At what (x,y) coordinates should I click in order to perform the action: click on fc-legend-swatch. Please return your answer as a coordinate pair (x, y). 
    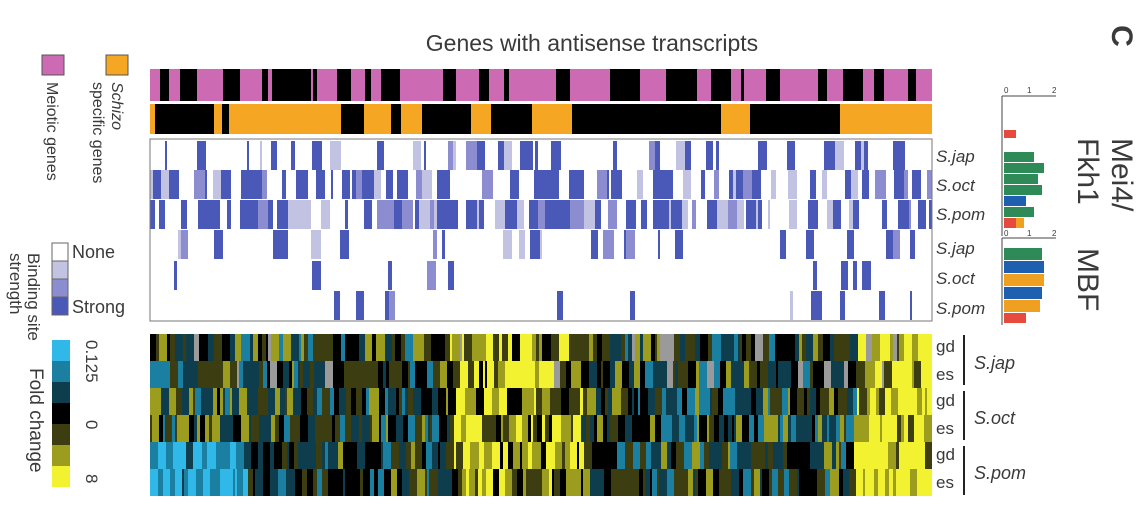
    Looking at the image, I should click on (61, 434).